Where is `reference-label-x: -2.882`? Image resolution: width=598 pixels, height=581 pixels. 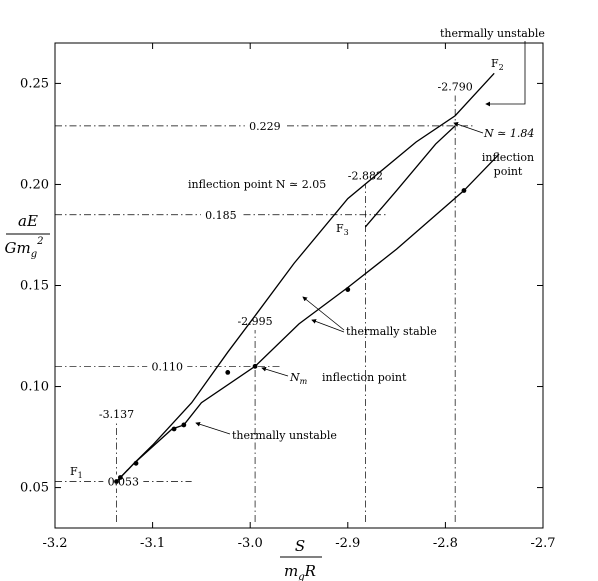
reference-label-x: -2.882 is located at coordinates (365, 175).